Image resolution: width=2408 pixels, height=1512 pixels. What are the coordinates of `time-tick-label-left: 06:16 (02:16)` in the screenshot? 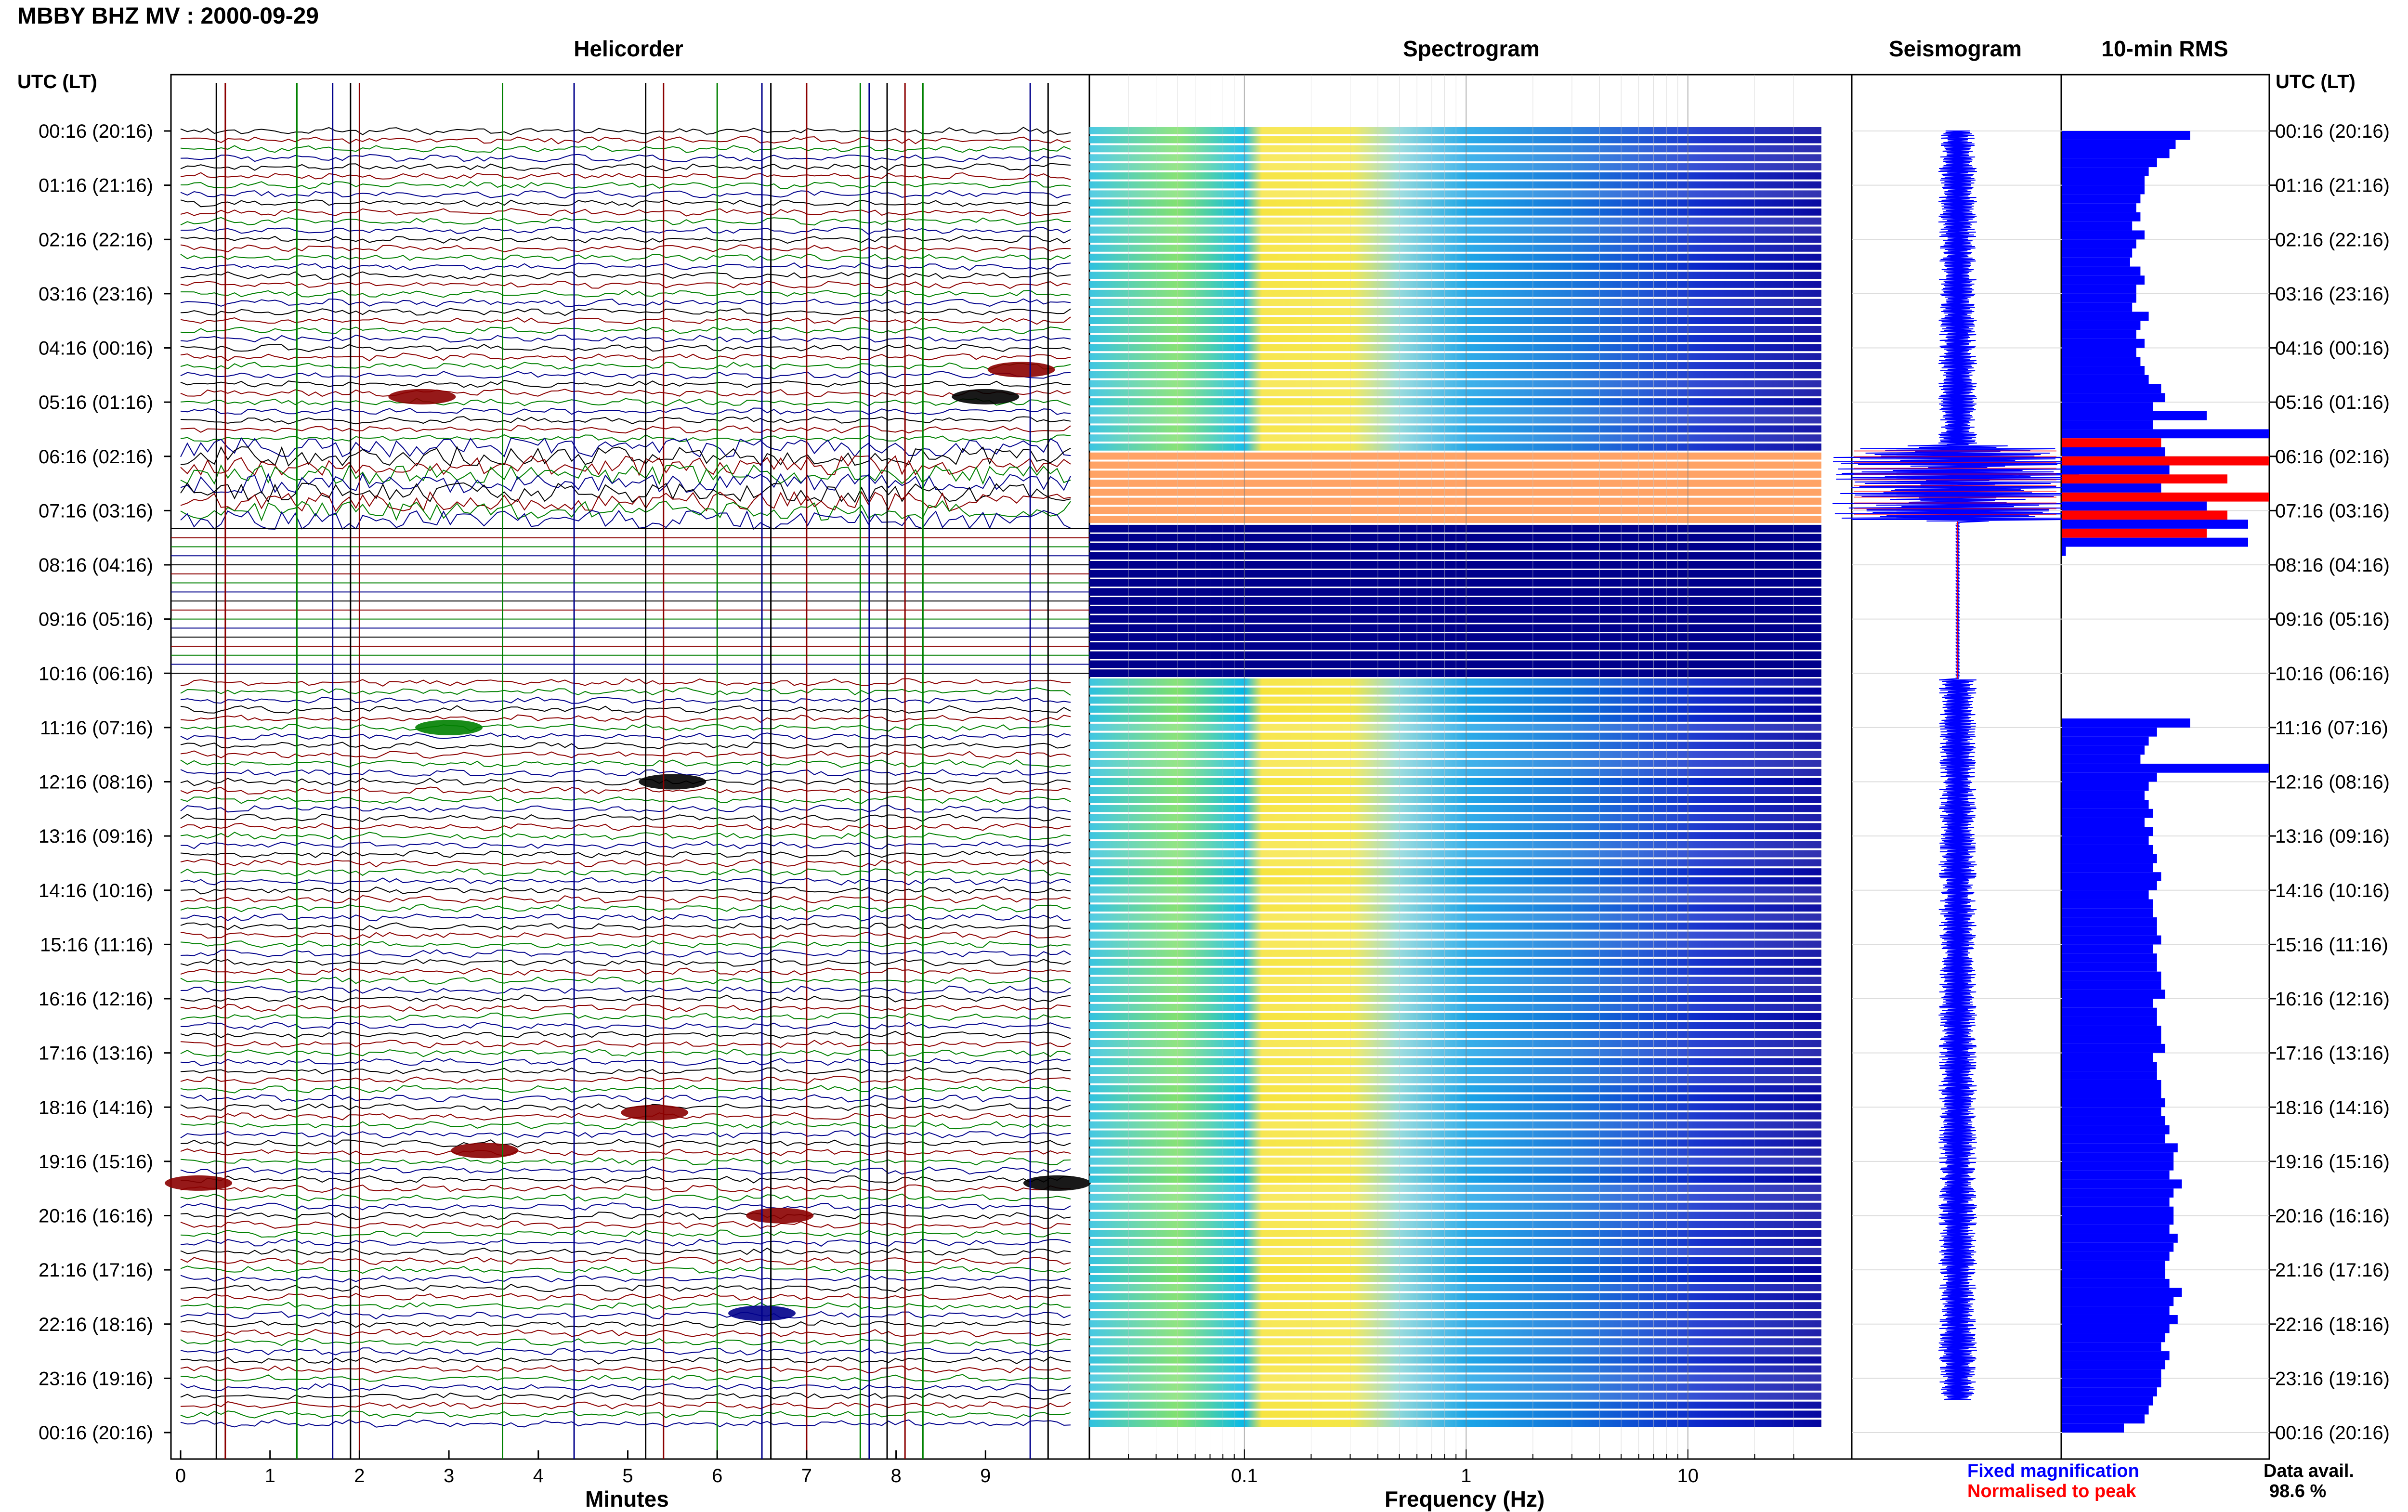 It's located at (96, 457).